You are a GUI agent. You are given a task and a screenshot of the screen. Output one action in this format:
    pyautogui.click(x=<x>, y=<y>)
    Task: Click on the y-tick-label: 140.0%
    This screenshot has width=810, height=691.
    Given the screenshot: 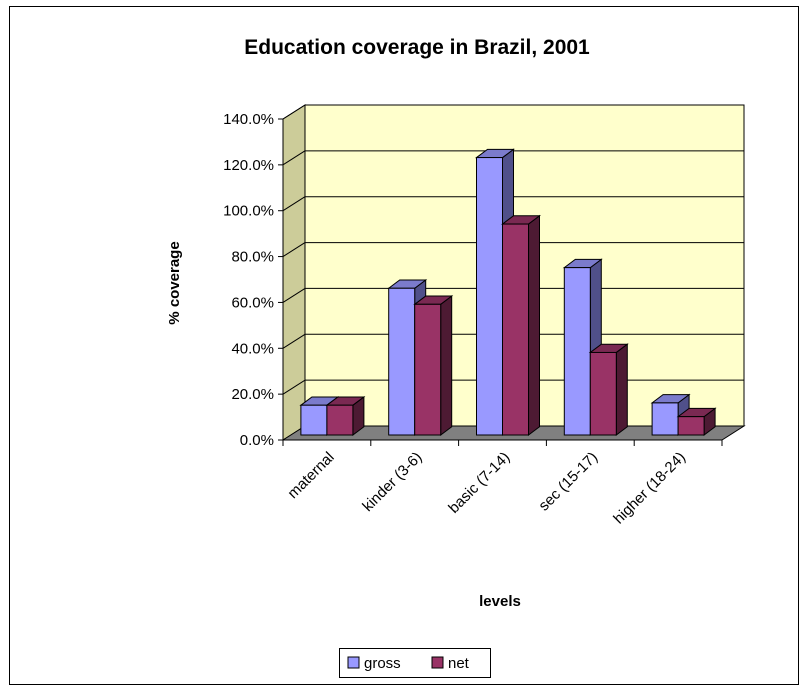 What is the action you would take?
    pyautogui.click(x=248, y=119)
    